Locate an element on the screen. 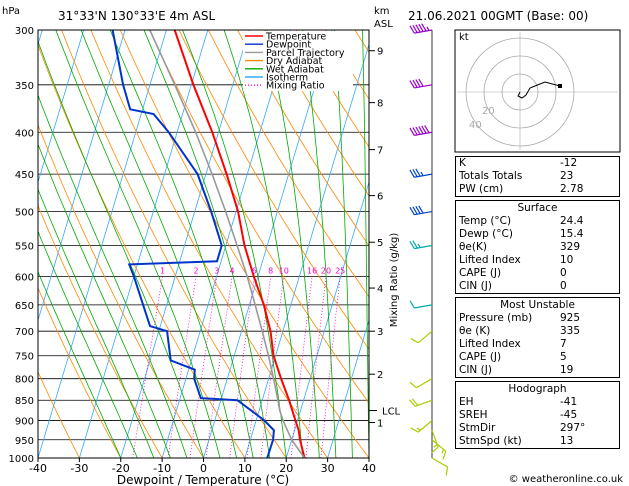 This screenshot has width=629, height=486. index-row: Totals Totals 23 is located at coordinates (516, 176).